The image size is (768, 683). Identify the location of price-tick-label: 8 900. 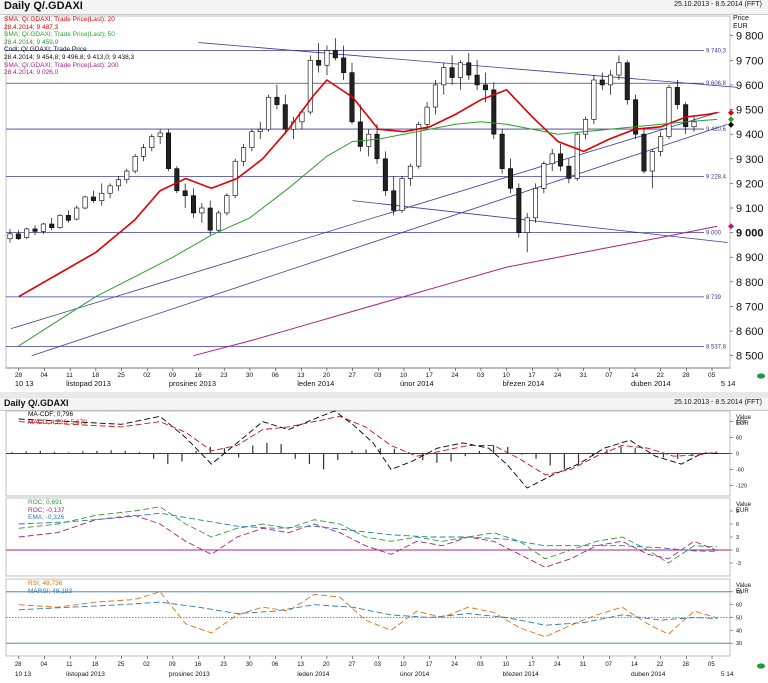
(750, 258).